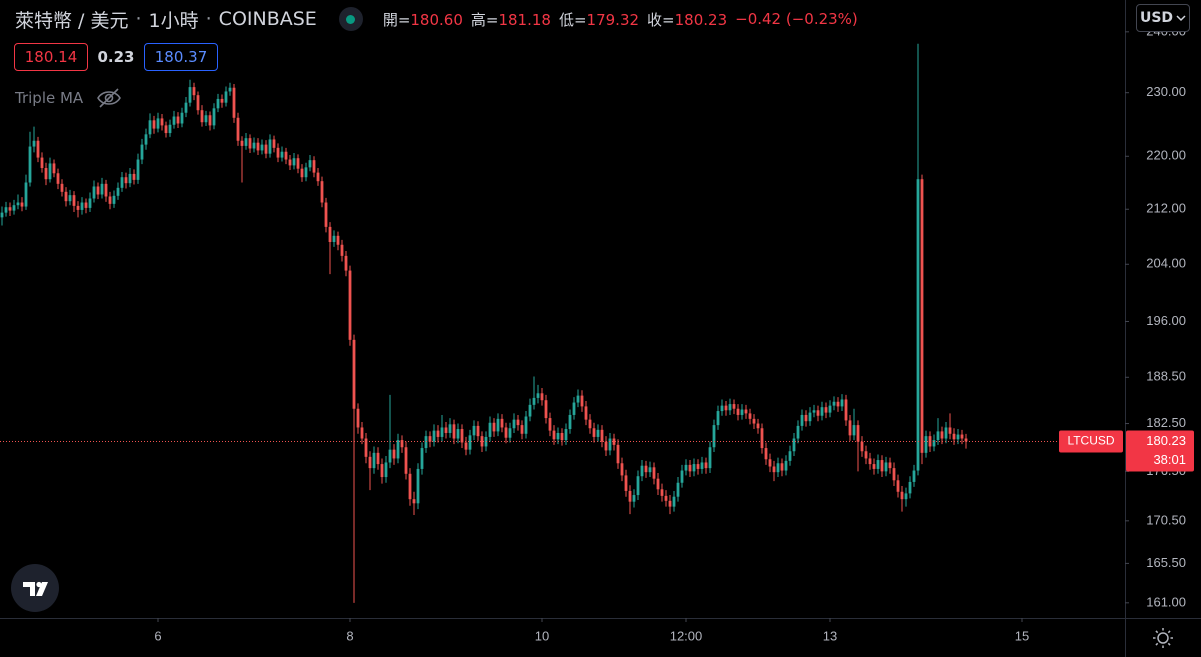 Image resolution: width=1201 pixels, height=657 pixels. I want to click on price-tag, so click(1160, 451).